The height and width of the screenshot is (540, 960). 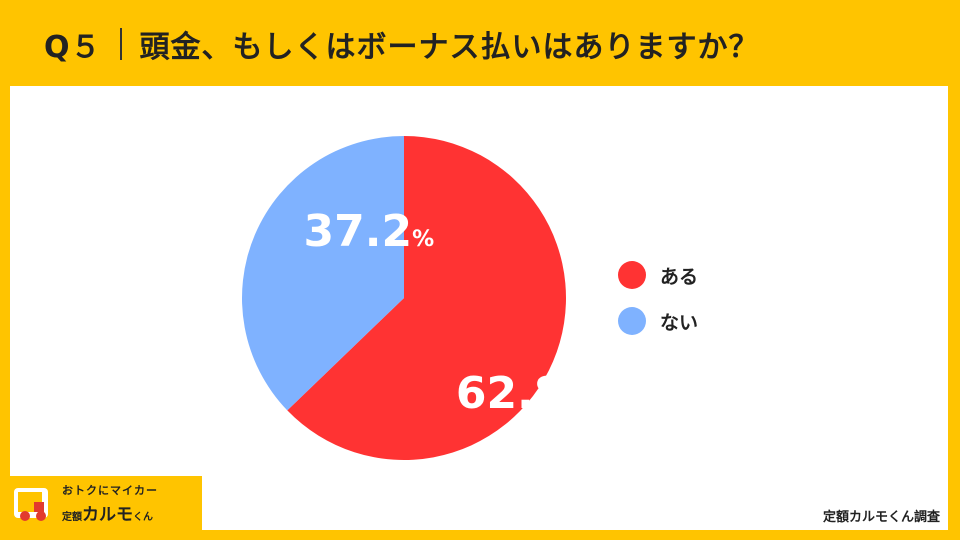 What do you see at coordinates (120, 44) in the screenshot?
I see `title-separator` at bounding box center [120, 44].